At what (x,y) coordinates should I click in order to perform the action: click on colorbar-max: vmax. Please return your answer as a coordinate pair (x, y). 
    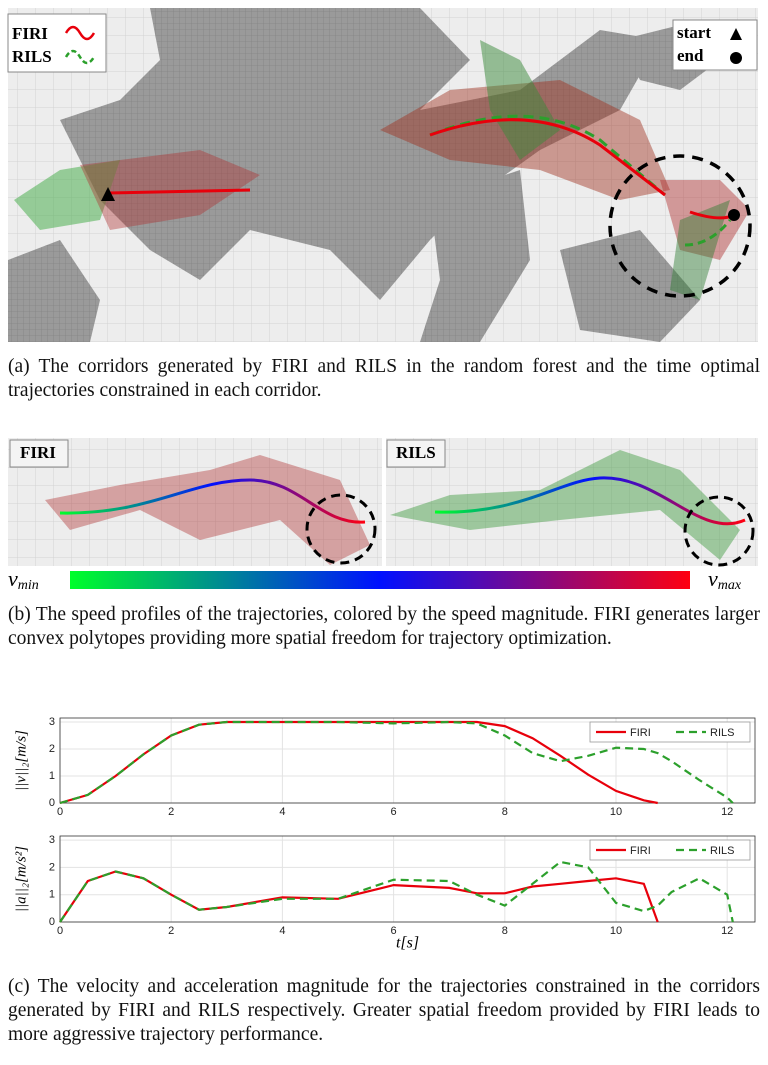
    Looking at the image, I should click on (725, 579).